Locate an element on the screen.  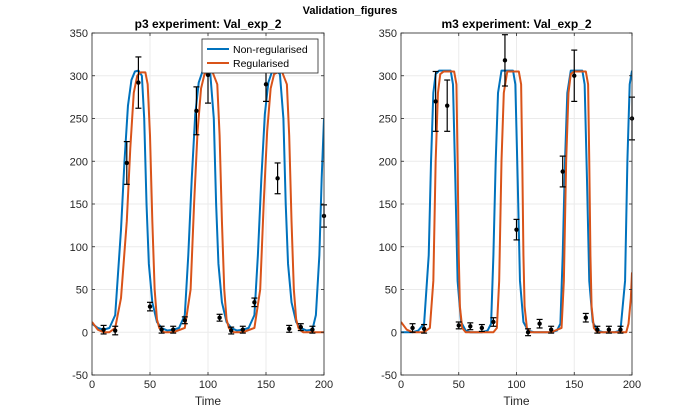
chart-title: m3 experiment: Val_exp_2 is located at coordinates (516, 24).